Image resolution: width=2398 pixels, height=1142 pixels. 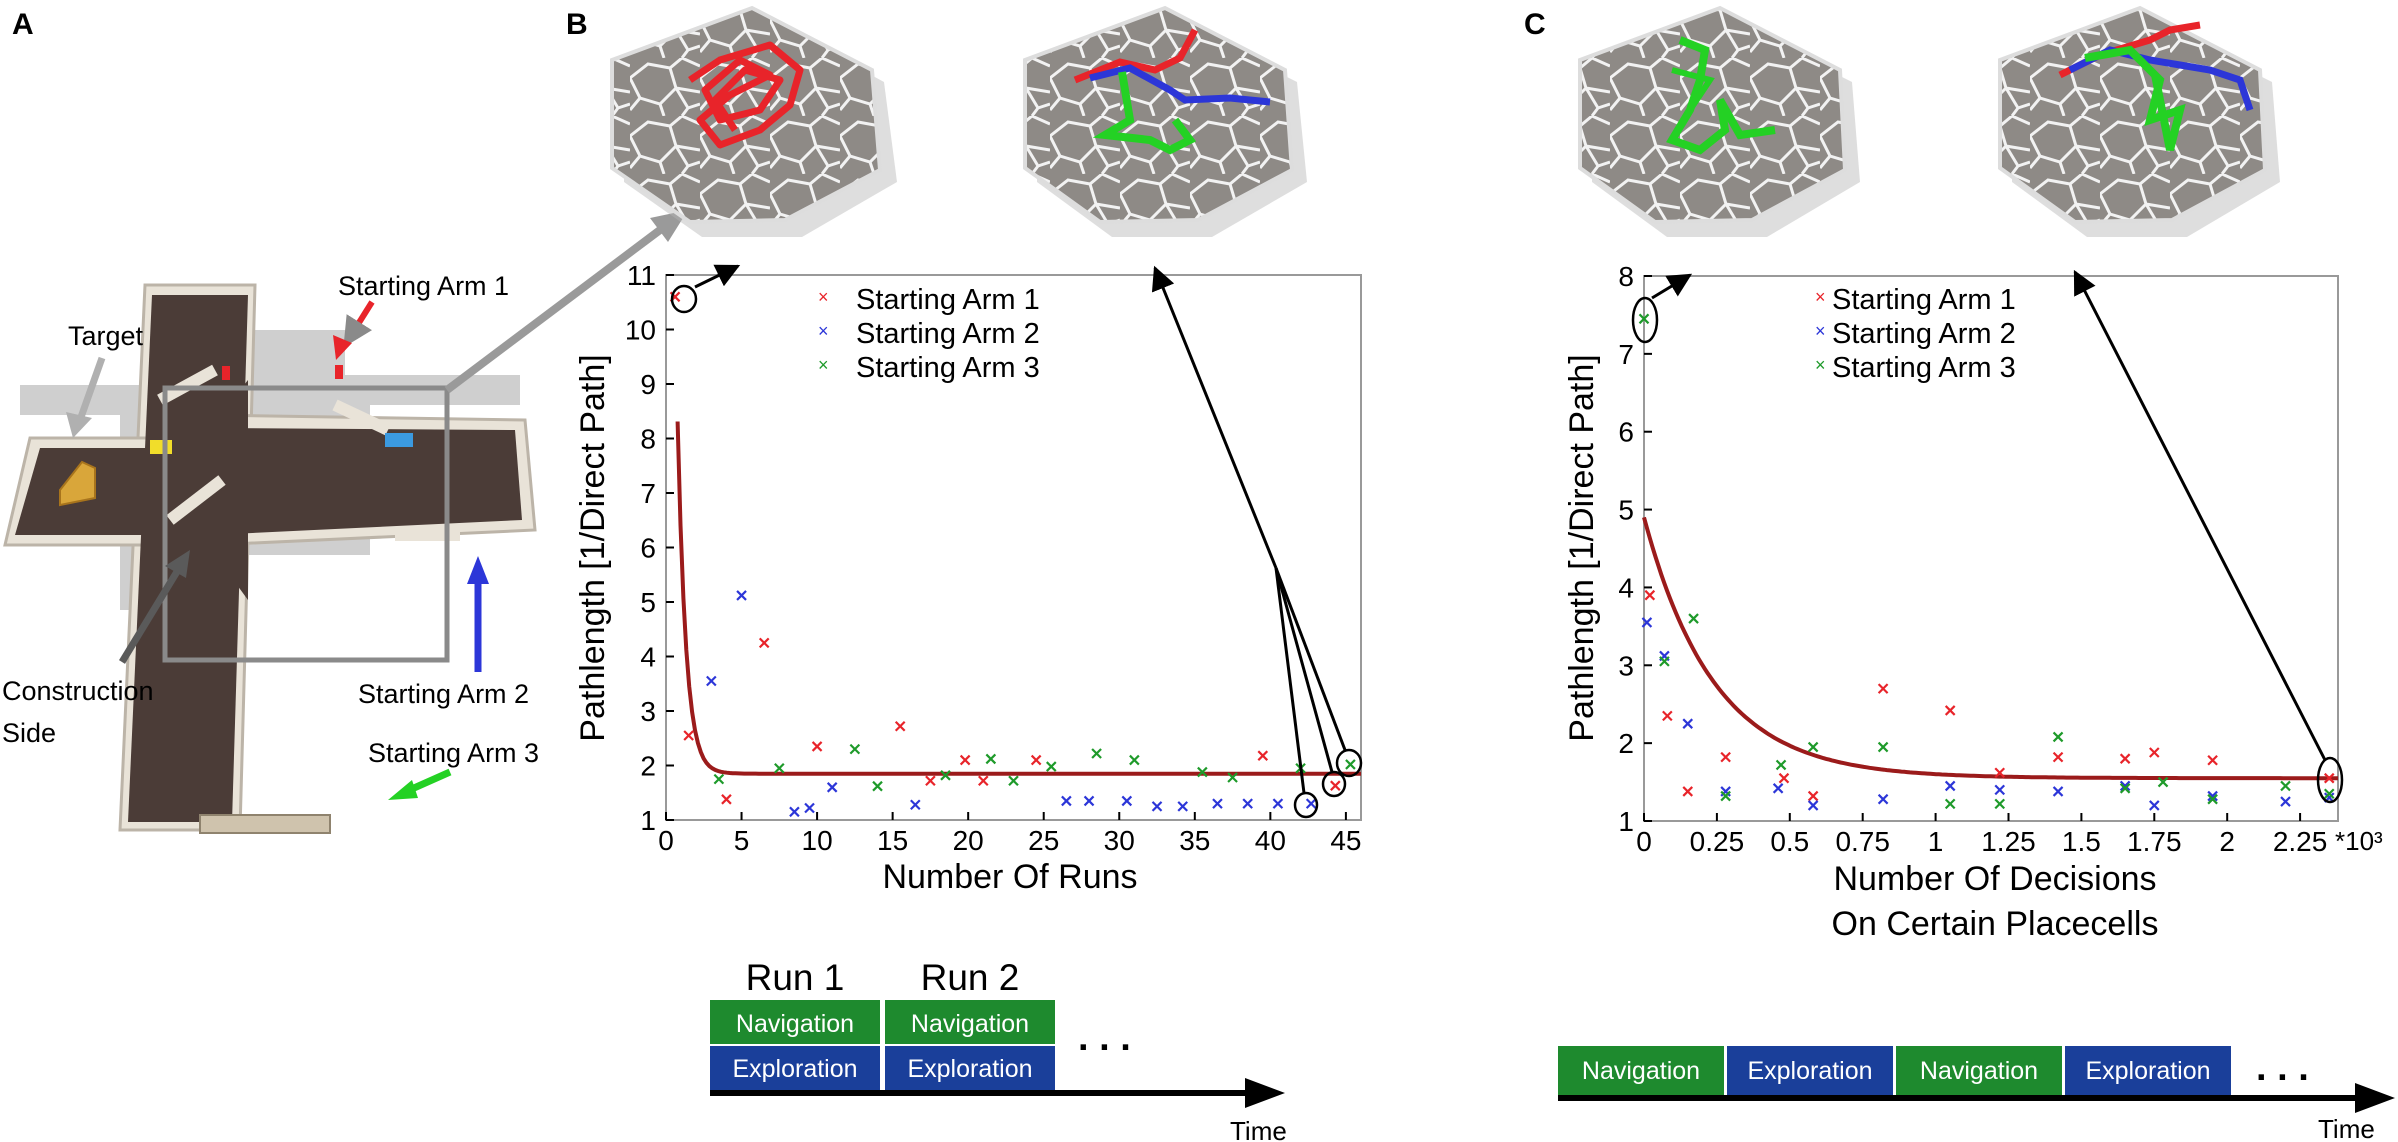 I want to click on y-tick-label: 10, so click(x=640, y=330).